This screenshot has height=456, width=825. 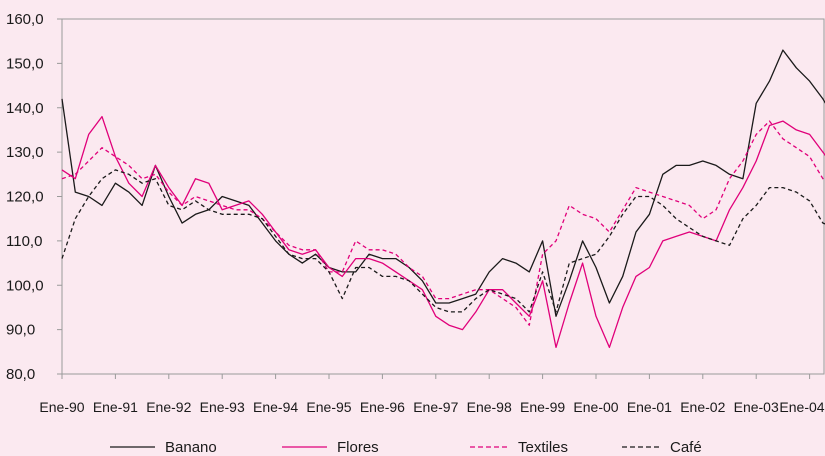 What do you see at coordinates (382, 407) in the screenshot?
I see `x-tick-label: Ene-96` at bounding box center [382, 407].